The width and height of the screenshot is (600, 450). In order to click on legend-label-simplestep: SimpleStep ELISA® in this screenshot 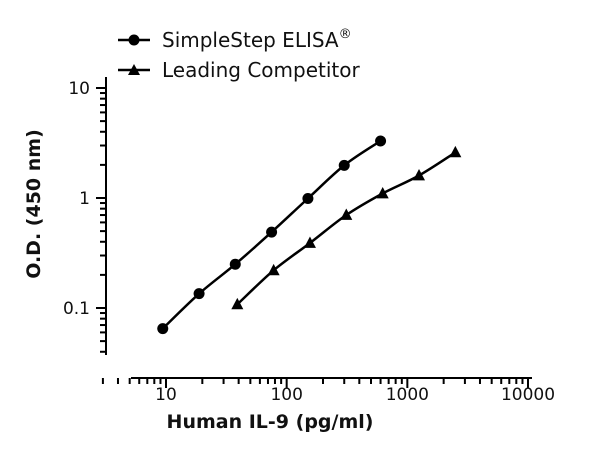, I will do `click(257, 39)`.